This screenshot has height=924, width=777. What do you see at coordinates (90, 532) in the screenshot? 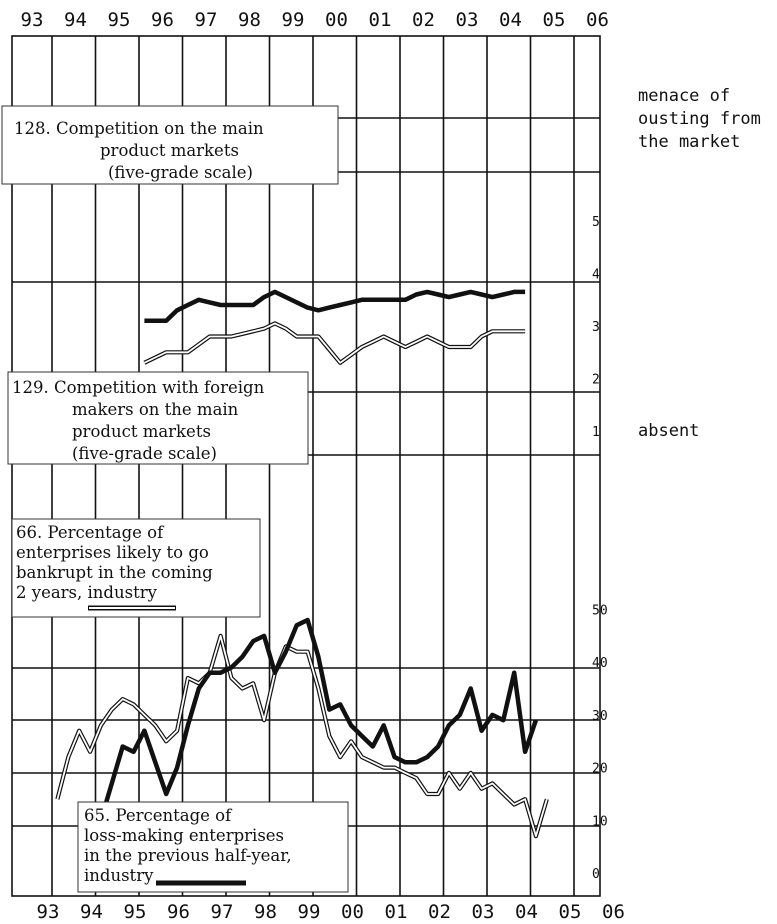
I see `label-line: 66. Percentage of` at bounding box center [90, 532].